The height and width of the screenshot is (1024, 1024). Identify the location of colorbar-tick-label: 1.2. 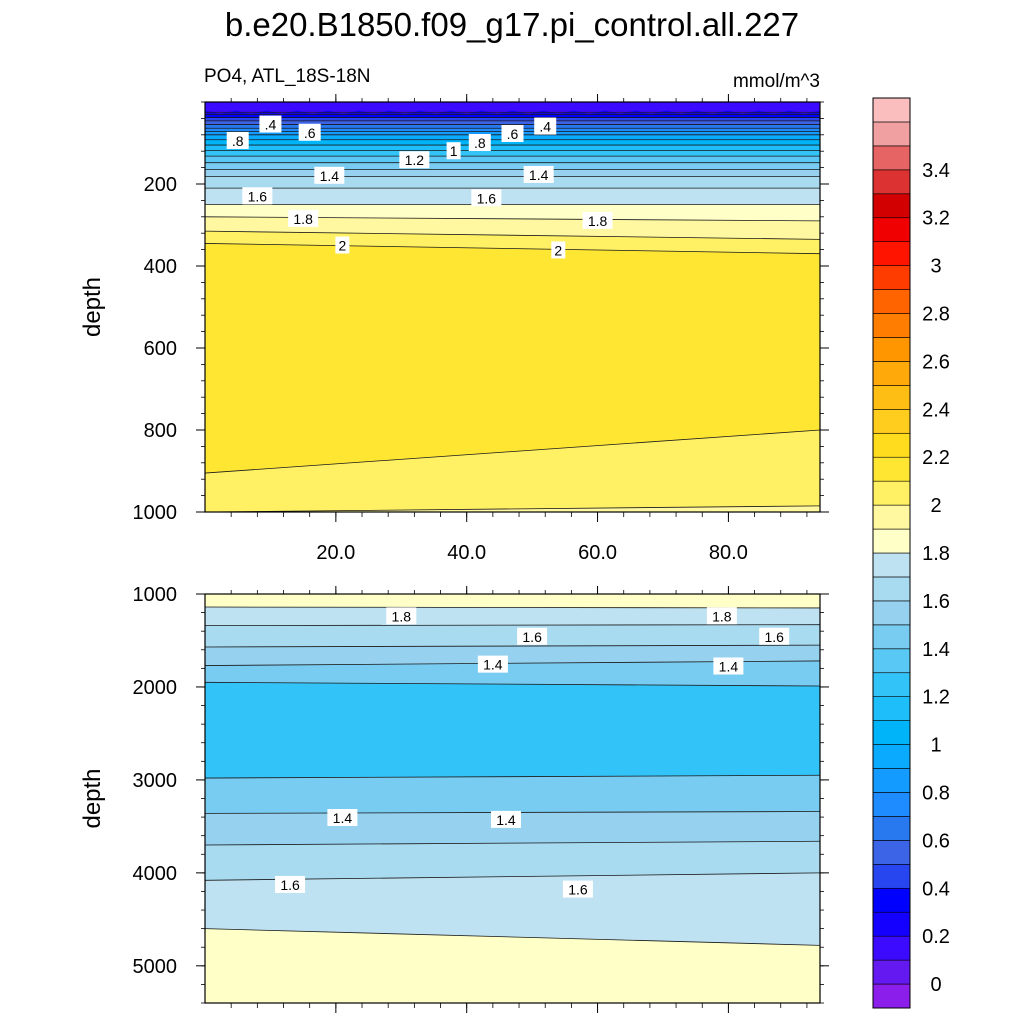
(936, 698).